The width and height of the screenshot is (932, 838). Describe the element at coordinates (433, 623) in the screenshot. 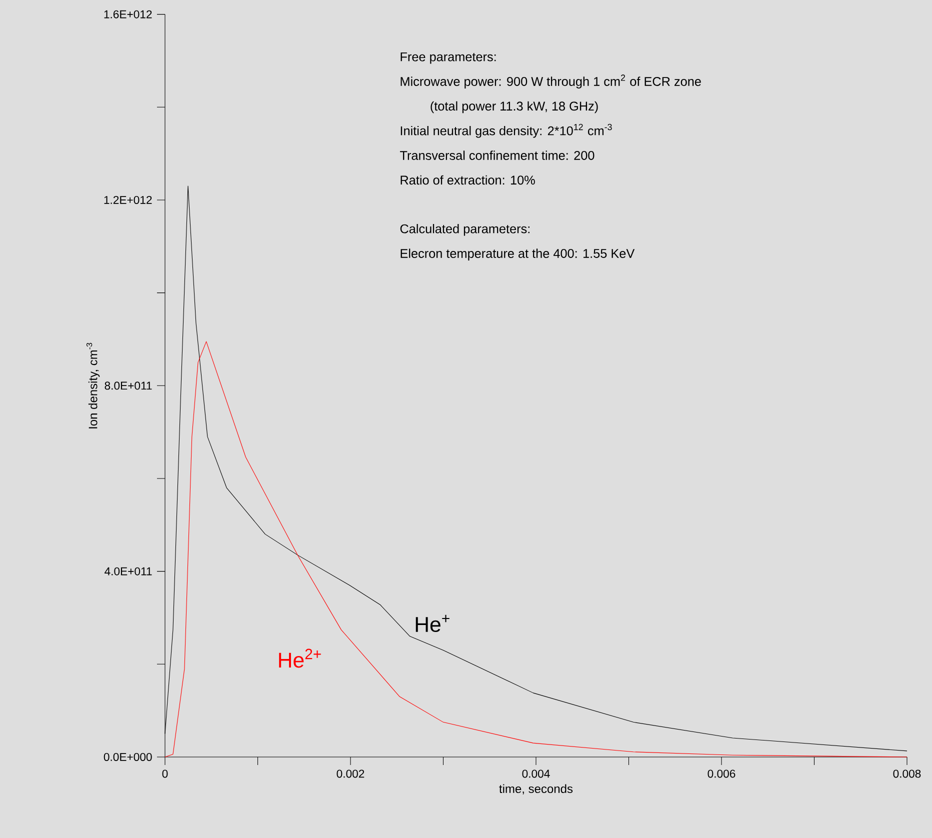

I see `series-label: He$^{+}$` at that location.